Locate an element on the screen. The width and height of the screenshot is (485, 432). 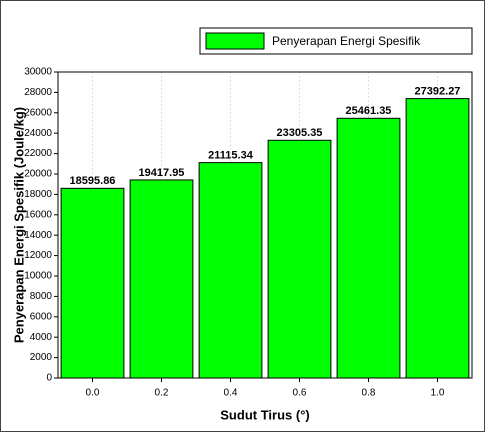
y-tick-label: 2000 is located at coordinates (41, 357).